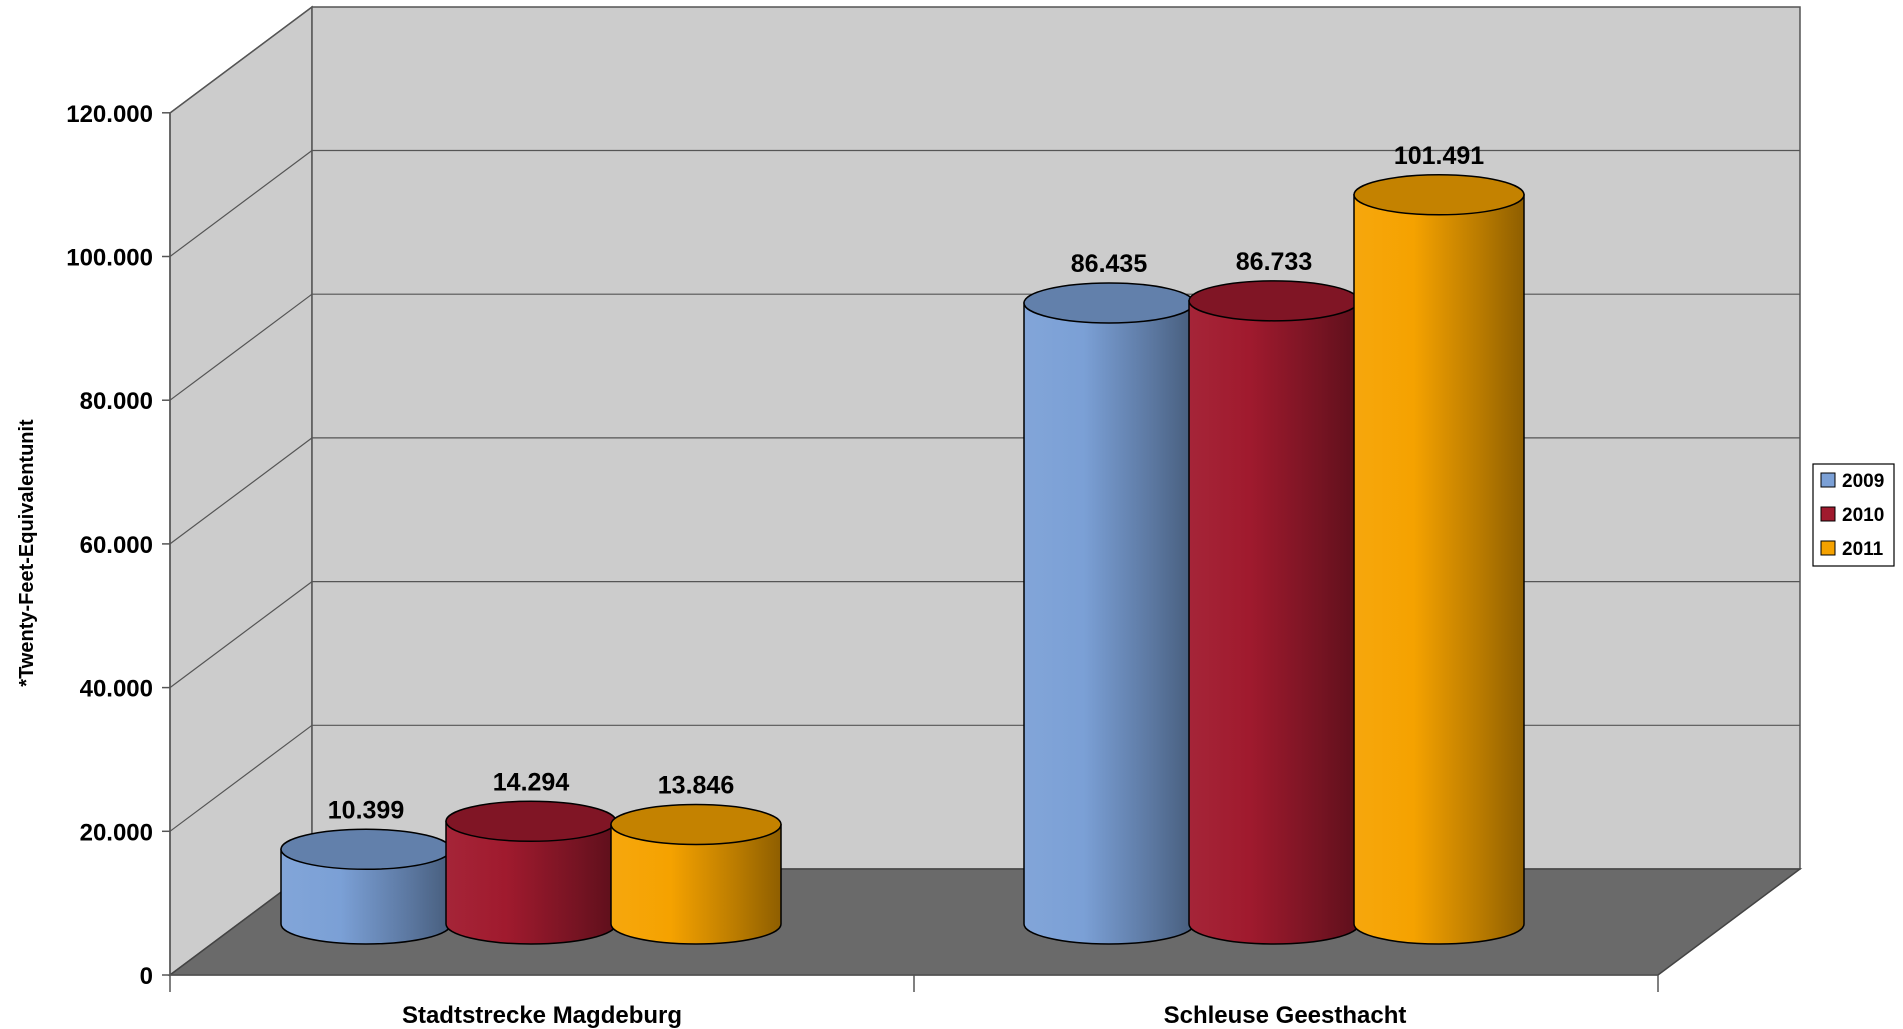  I want to click on legend-label: 2009, so click(1863, 481).